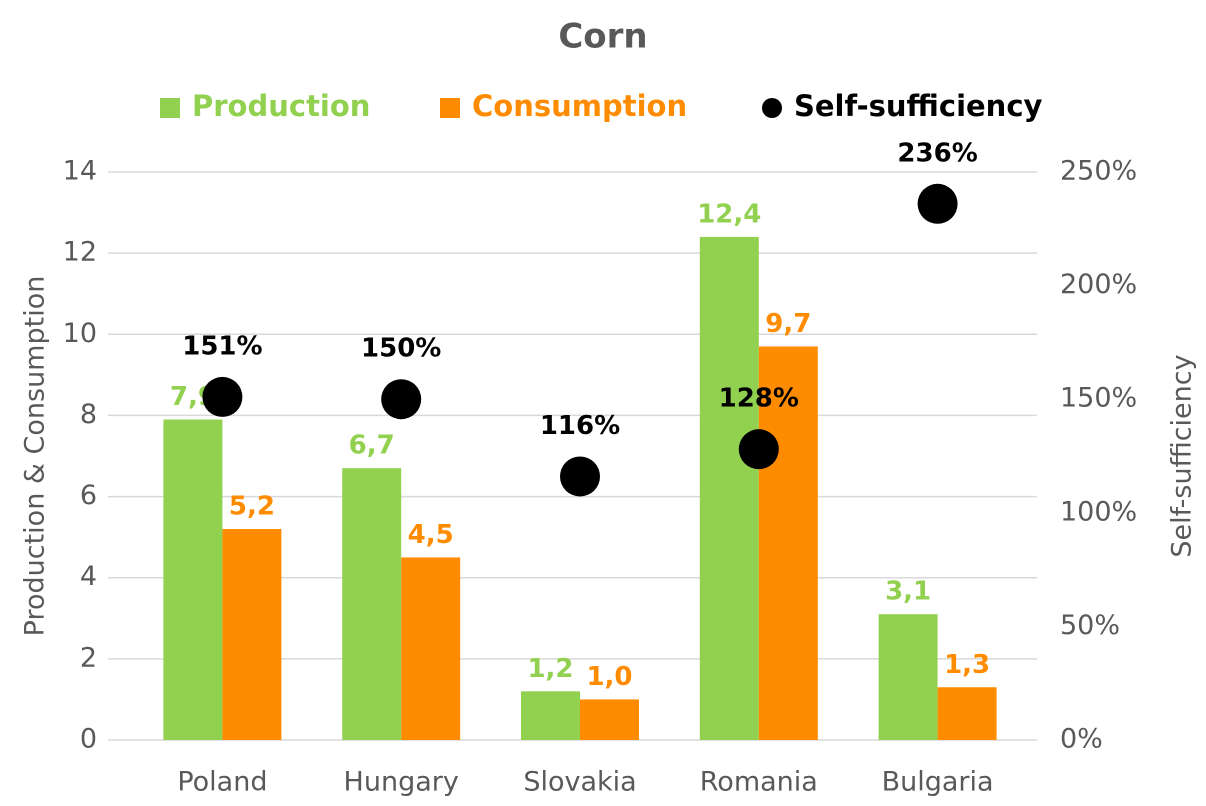 This screenshot has height=806, width=1206. What do you see at coordinates (938, 782) in the screenshot?
I see `x-tick-label: Bulgaria` at bounding box center [938, 782].